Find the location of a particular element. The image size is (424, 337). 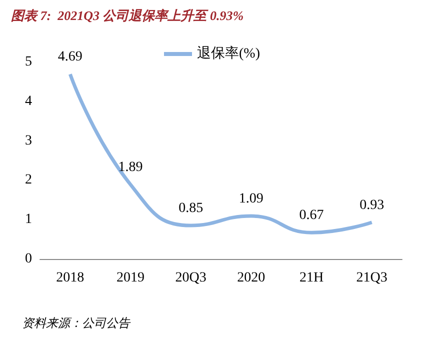

data-label: 0.85 is located at coordinates (191, 208).